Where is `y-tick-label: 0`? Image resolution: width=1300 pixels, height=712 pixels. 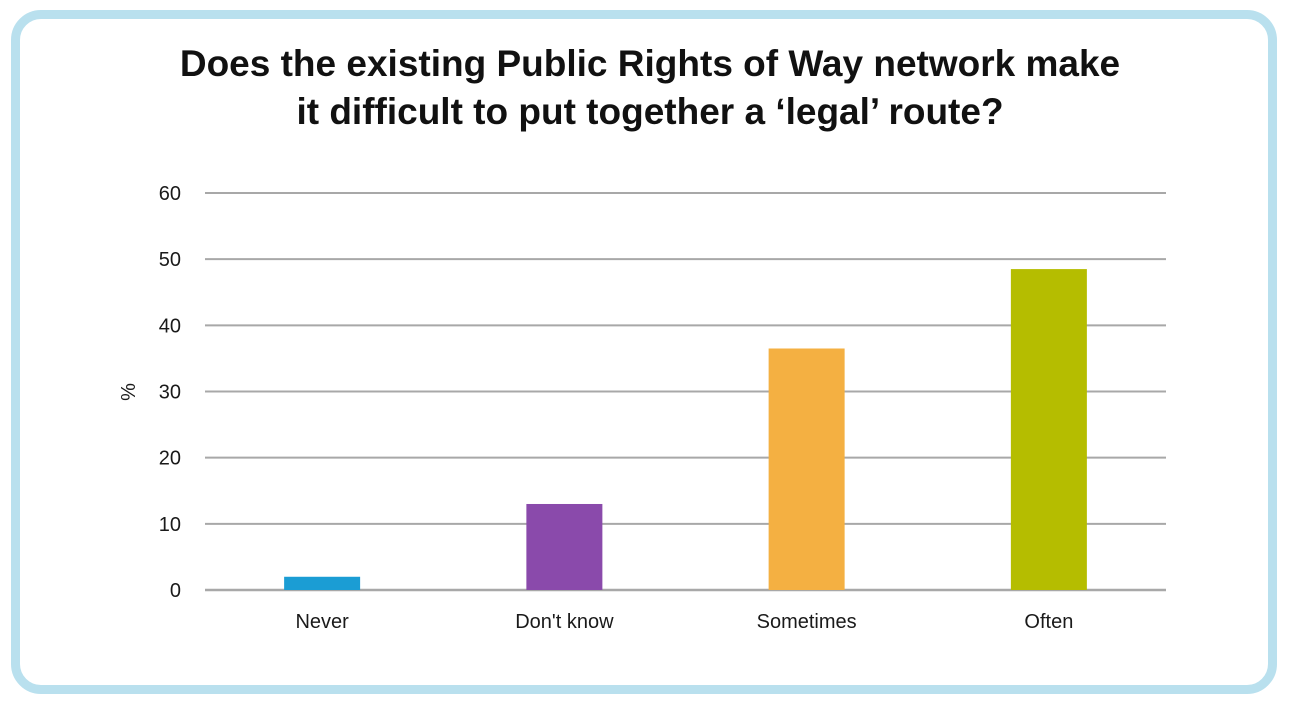
y-tick-label: 0 is located at coordinates (175, 591).